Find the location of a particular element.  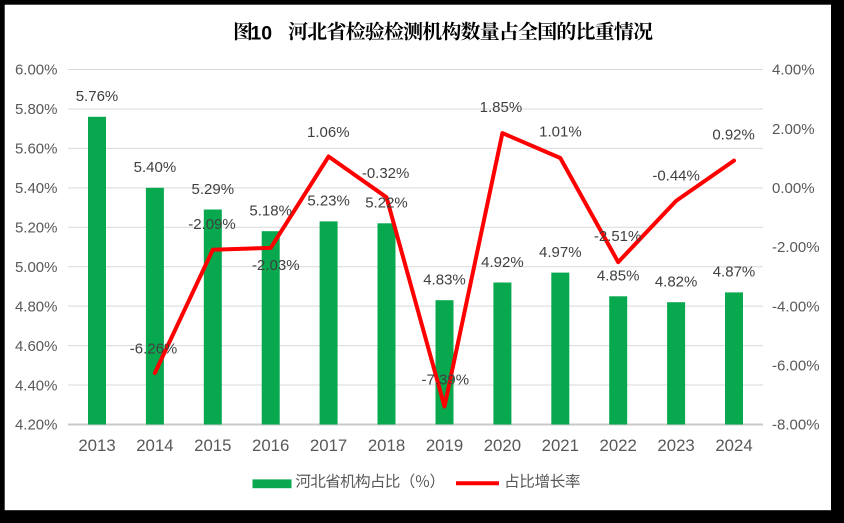

svg-text: 4.00% is located at coordinates (793, 70).